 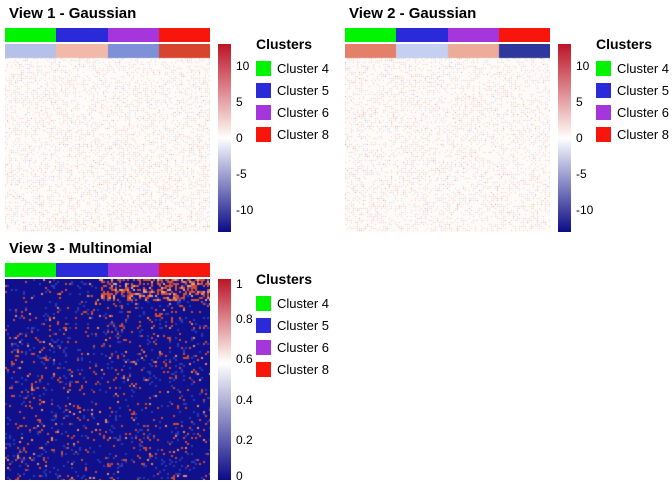 I want to click on colorbar-tick-label: 1, so click(x=239, y=284).